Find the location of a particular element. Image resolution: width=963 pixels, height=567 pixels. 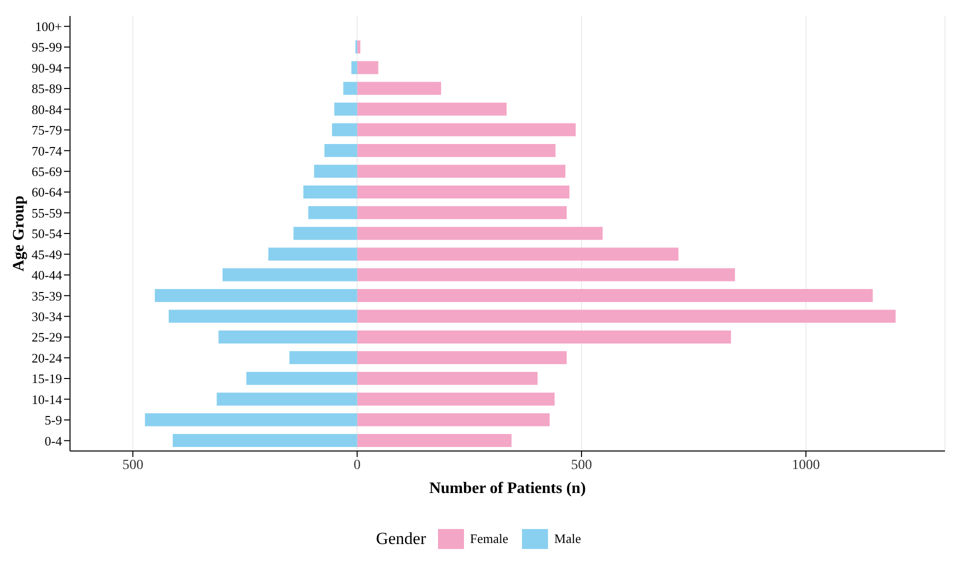

y-tick-label: 50-54 is located at coordinates (47, 234).